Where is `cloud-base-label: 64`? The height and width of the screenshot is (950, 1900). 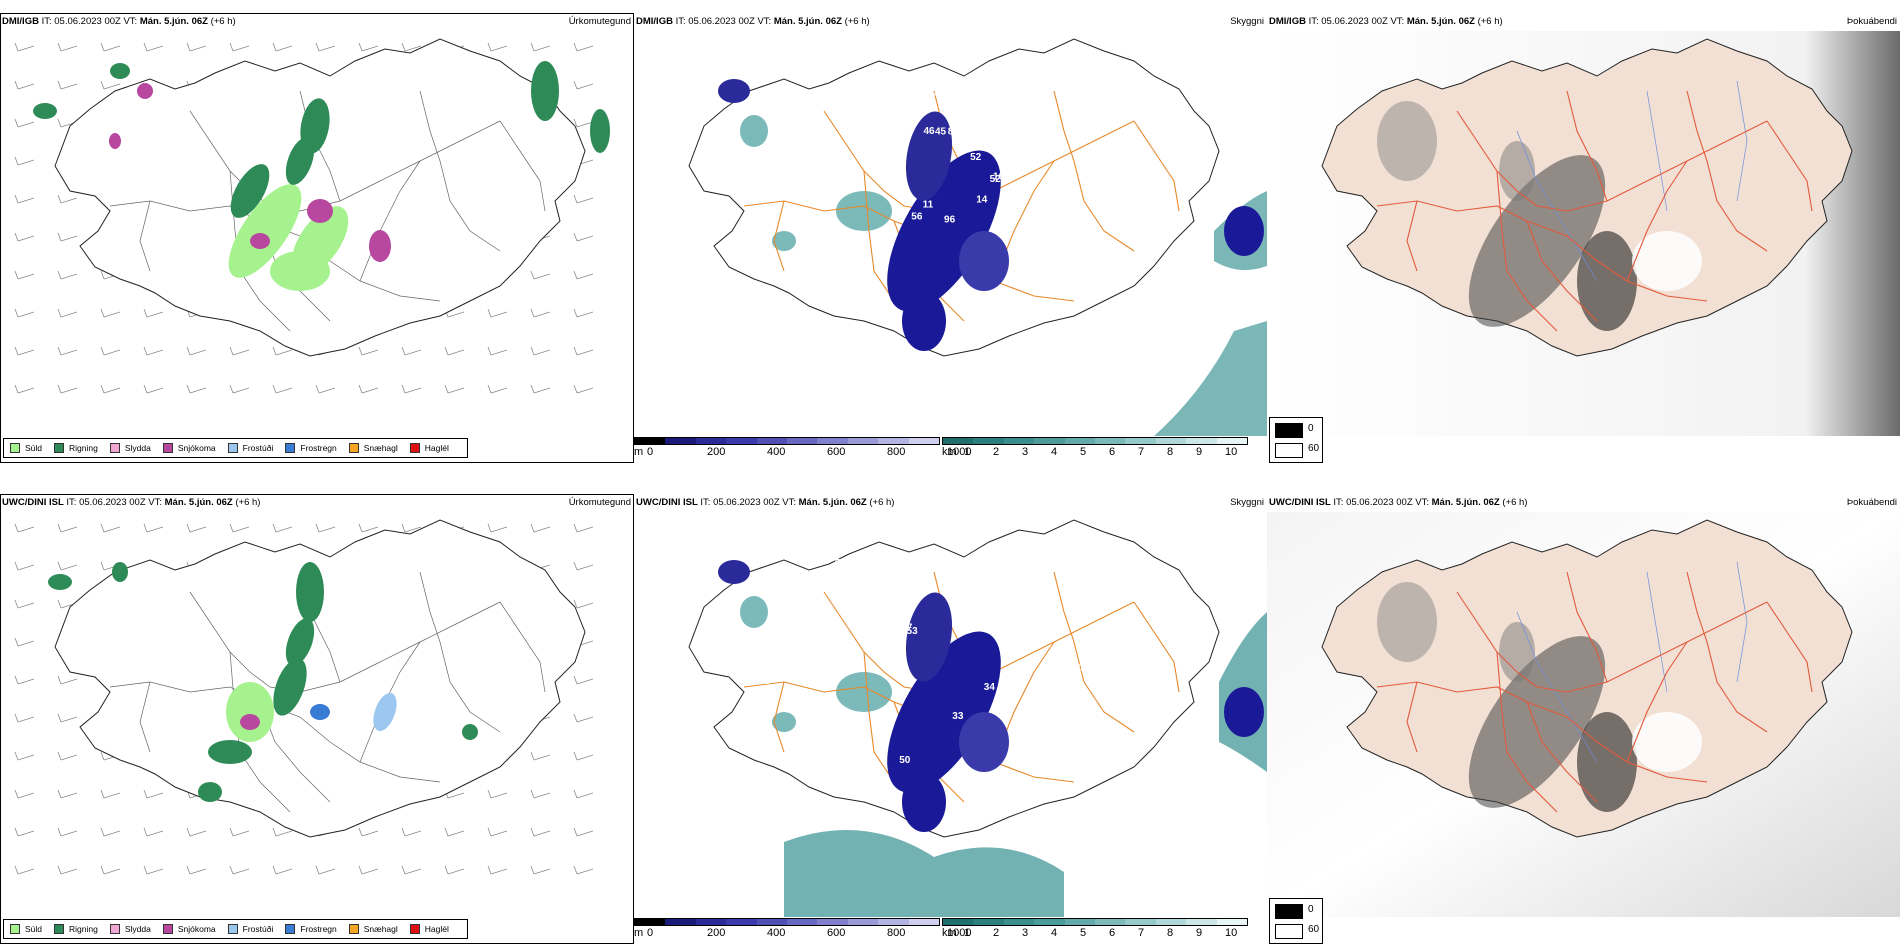
cloud-base-label: 64 is located at coordinates (1027, 552).